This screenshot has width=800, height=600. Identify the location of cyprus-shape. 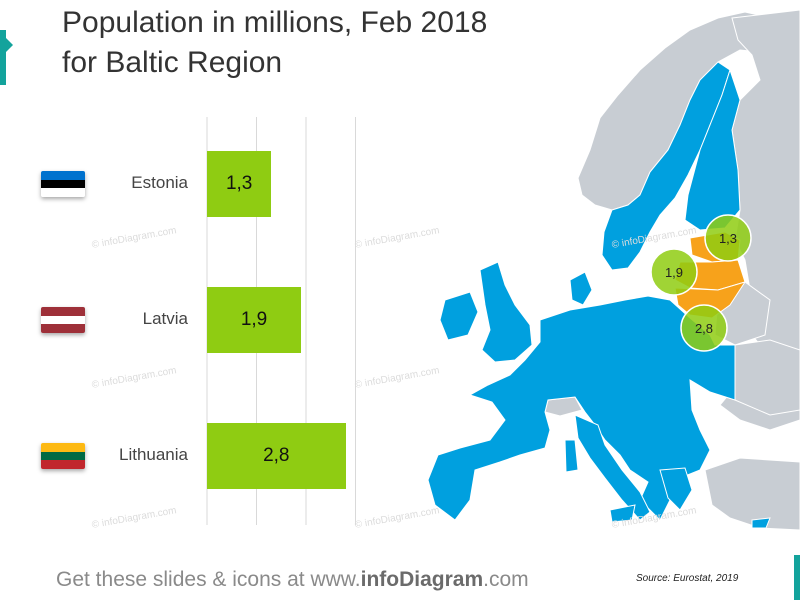
(761, 523).